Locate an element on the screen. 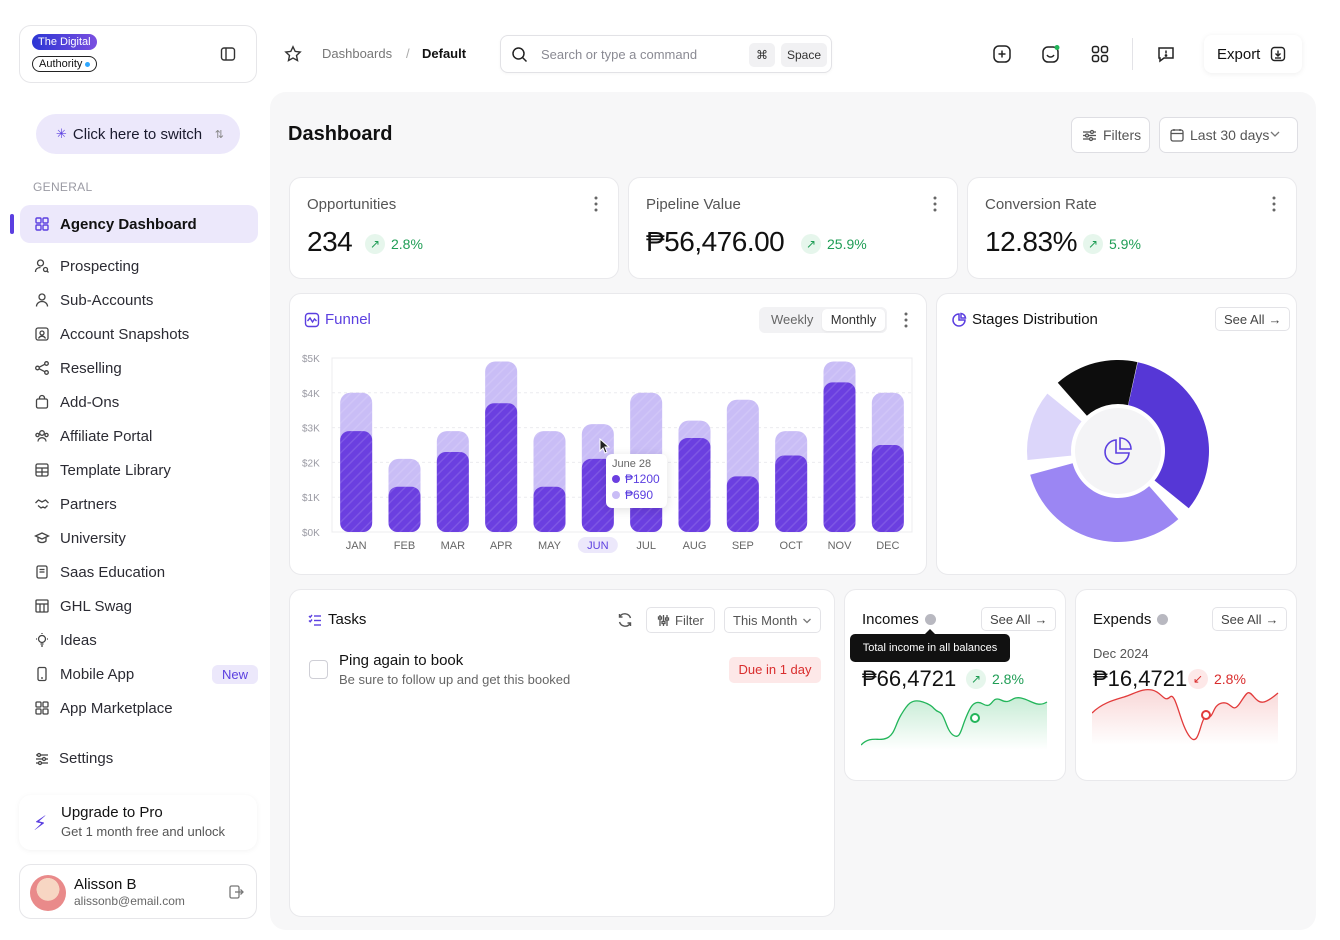  sidebar-item-label: Agency Dashboard is located at coordinates (128, 224).